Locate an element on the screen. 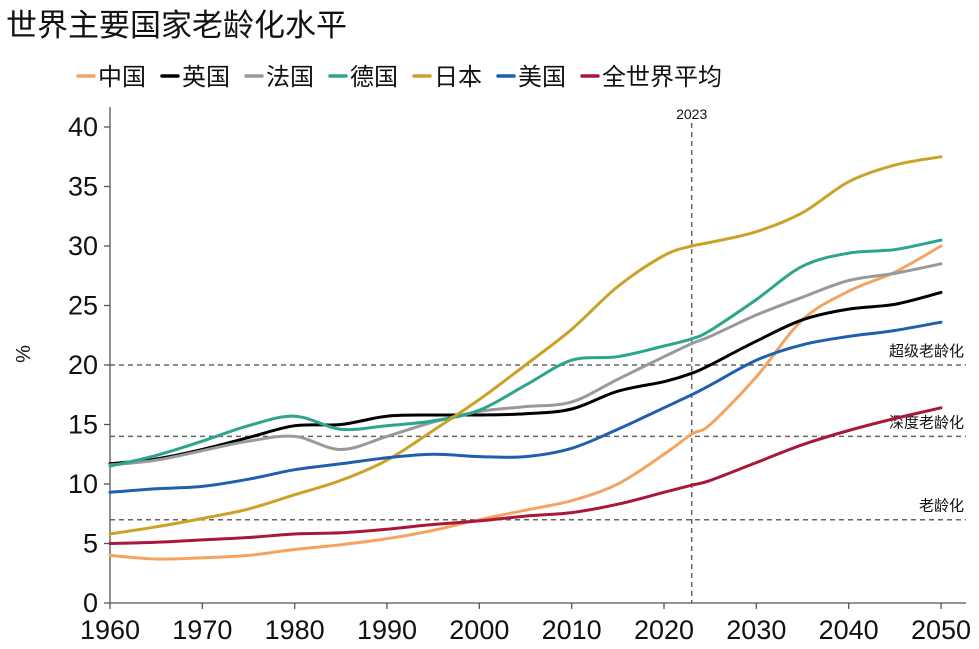 The image size is (979, 649). x-tick-label: 2020 is located at coordinates (664, 630).